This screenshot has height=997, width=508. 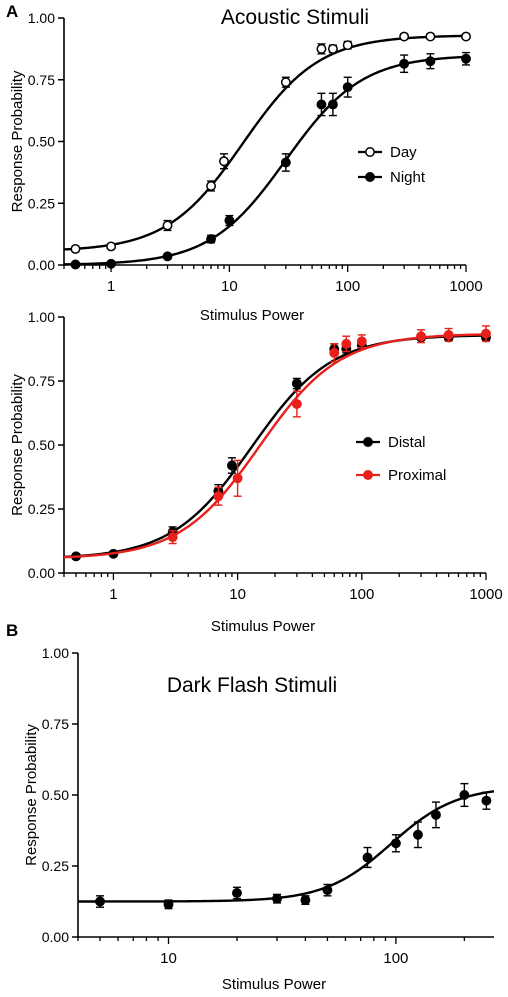 I want to click on fit-curve, so click(x=286, y=846).